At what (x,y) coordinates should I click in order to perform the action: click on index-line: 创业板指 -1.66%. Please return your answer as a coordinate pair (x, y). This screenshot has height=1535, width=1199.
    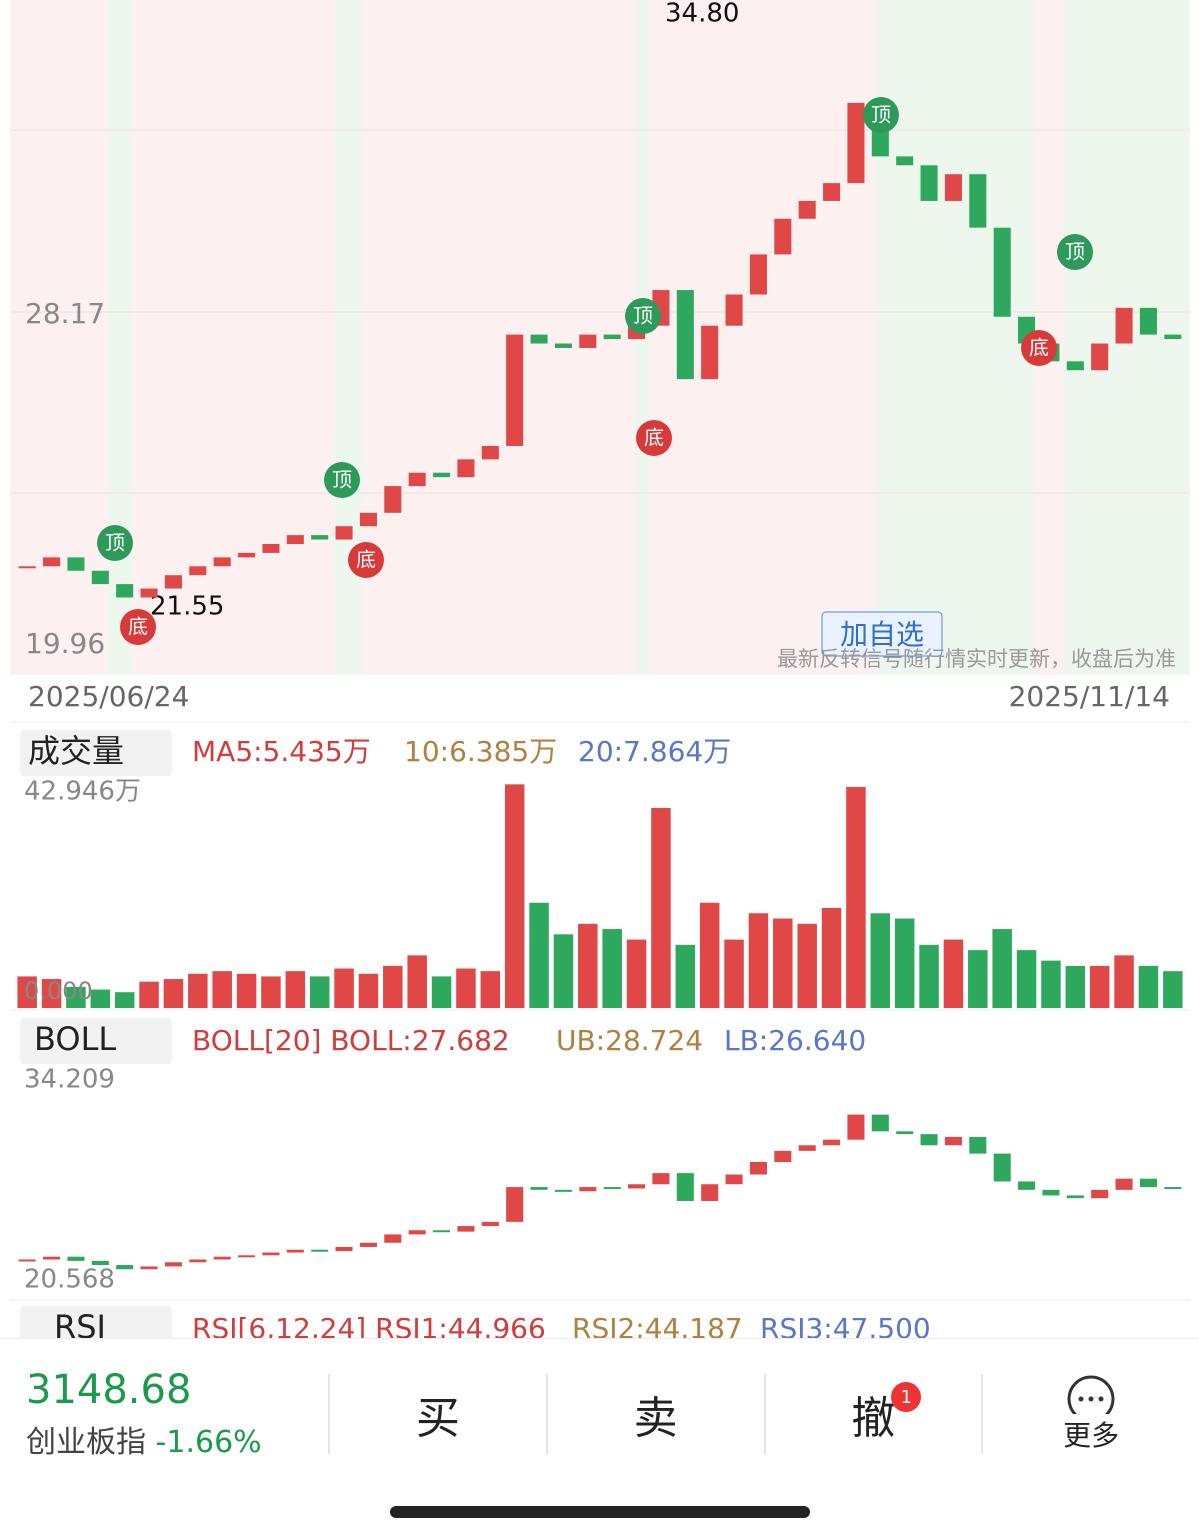
    Looking at the image, I should click on (144, 1439).